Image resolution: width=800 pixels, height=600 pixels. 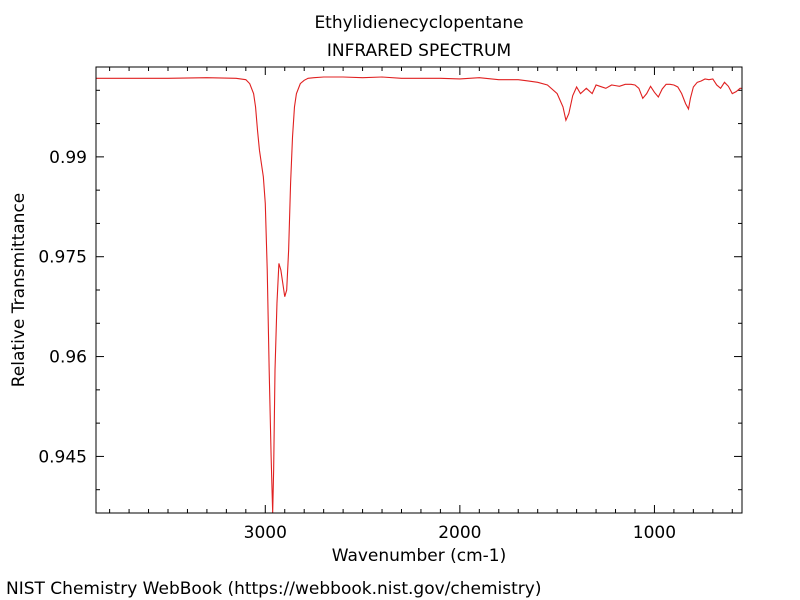 I want to click on chart-title: Ethylidienecyclopentane, so click(x=418, y=23).